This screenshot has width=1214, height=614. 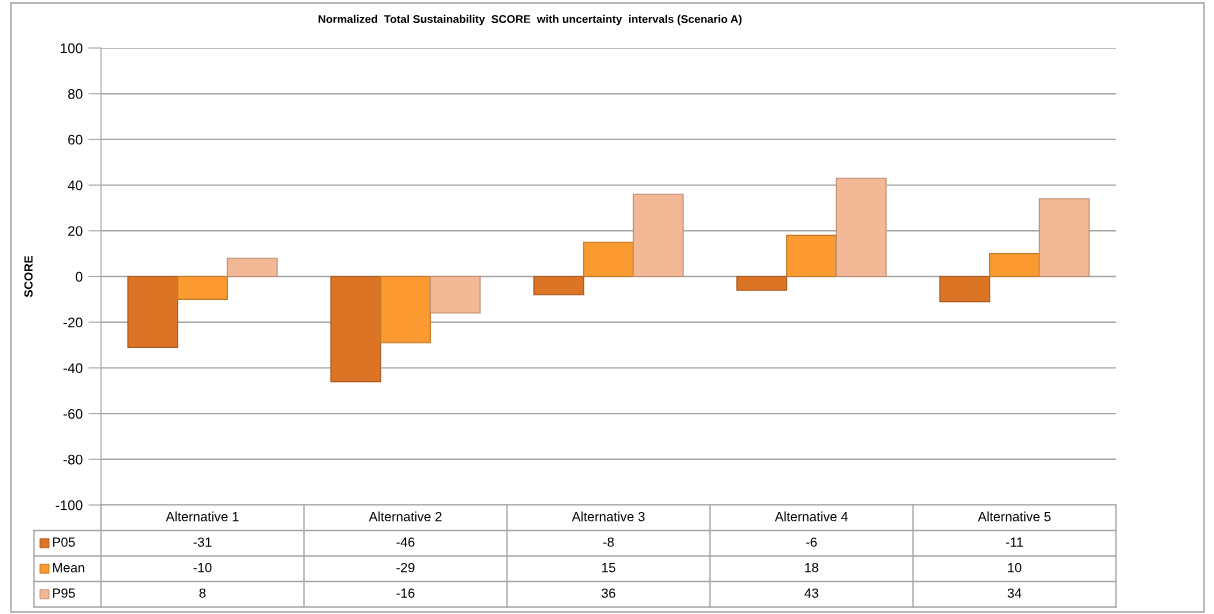 I want to click on y-tick-label: -80, so click(x=73, y=459).